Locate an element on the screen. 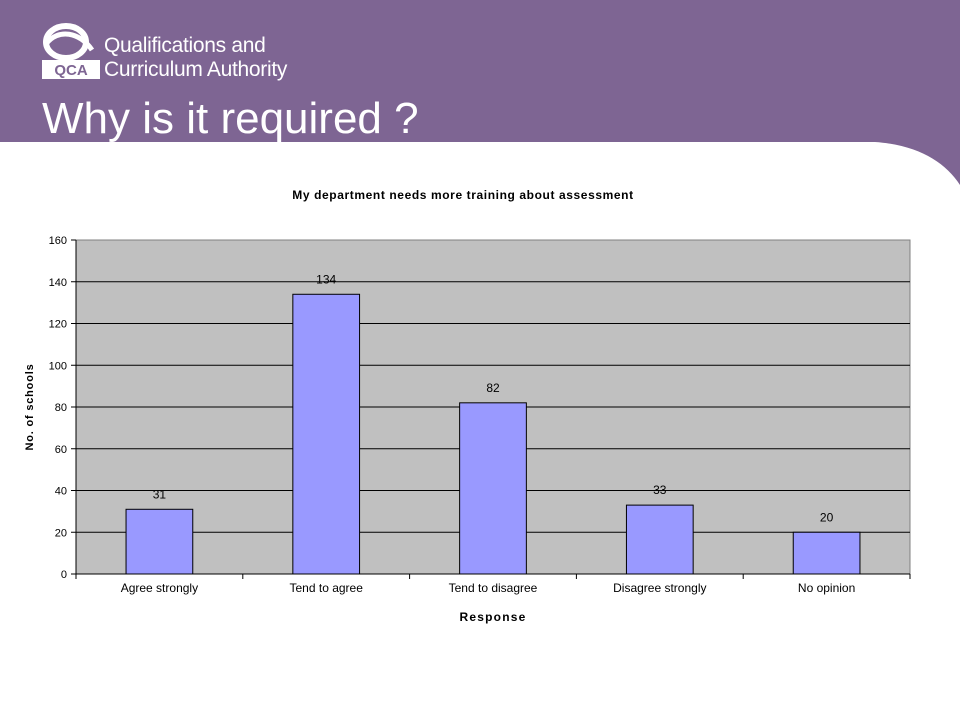 The width and height of the screenshot is (960, 720). y-tick-label: 60 is located at coordinates (61, 450).